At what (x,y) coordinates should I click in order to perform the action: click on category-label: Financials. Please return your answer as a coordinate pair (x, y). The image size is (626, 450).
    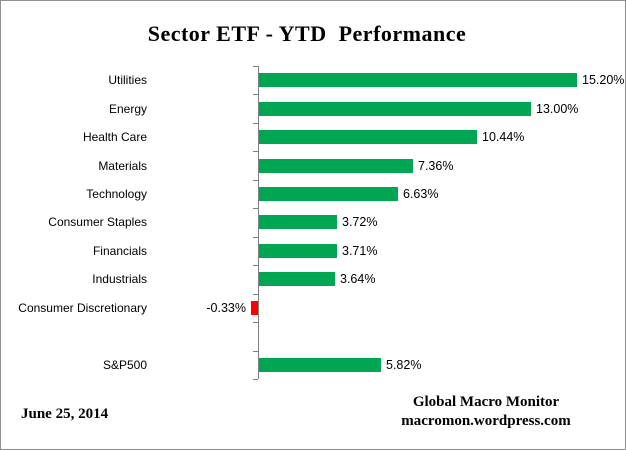
    Looking at the image, I should click on (119, 251).